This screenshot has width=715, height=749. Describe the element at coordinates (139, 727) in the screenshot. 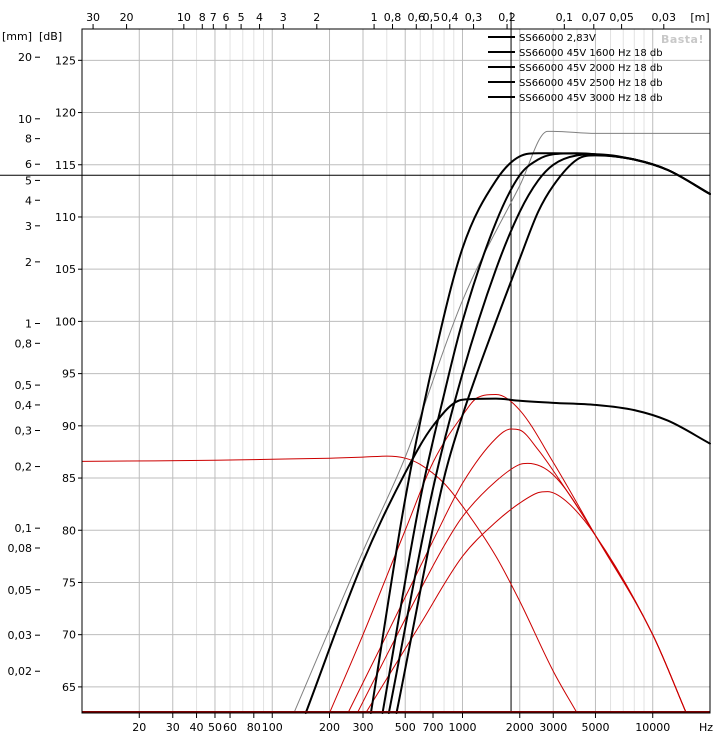

I see `x-tick-label: 20` at that location.